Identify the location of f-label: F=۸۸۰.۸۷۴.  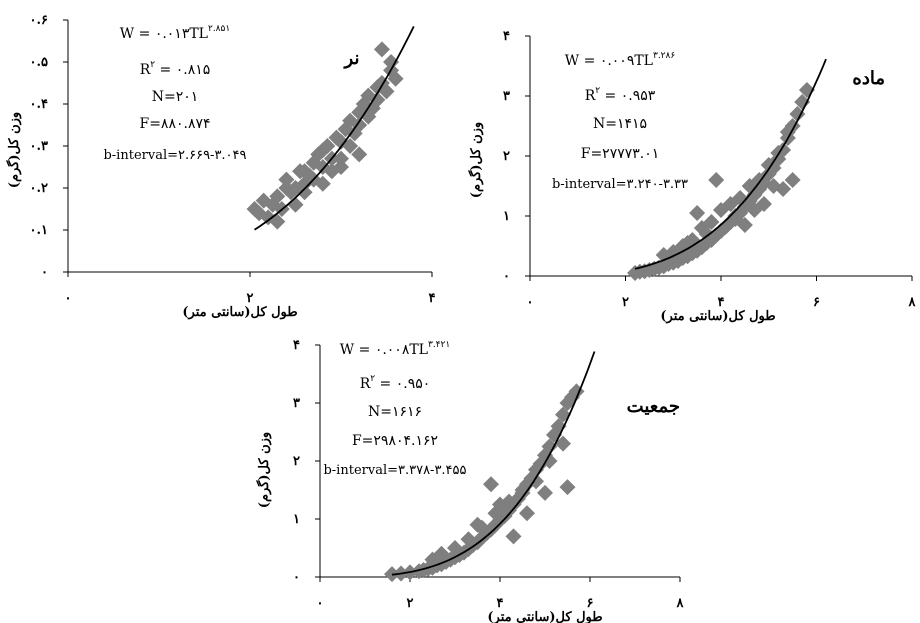
(174, 124).